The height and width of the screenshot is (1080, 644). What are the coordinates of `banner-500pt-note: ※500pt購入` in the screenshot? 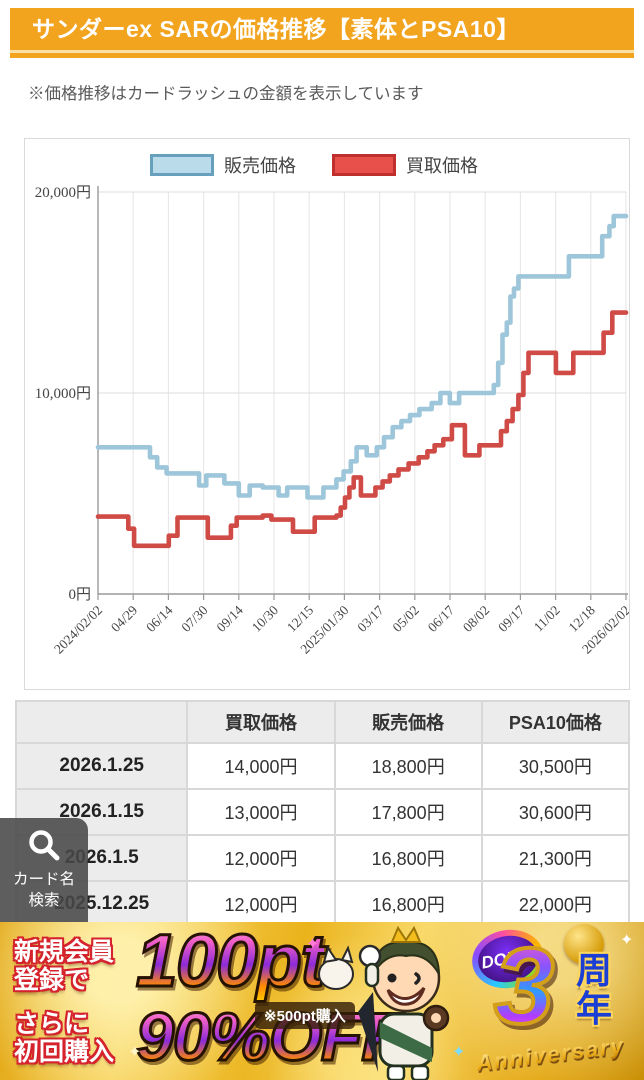 It's located at (305, 1015).